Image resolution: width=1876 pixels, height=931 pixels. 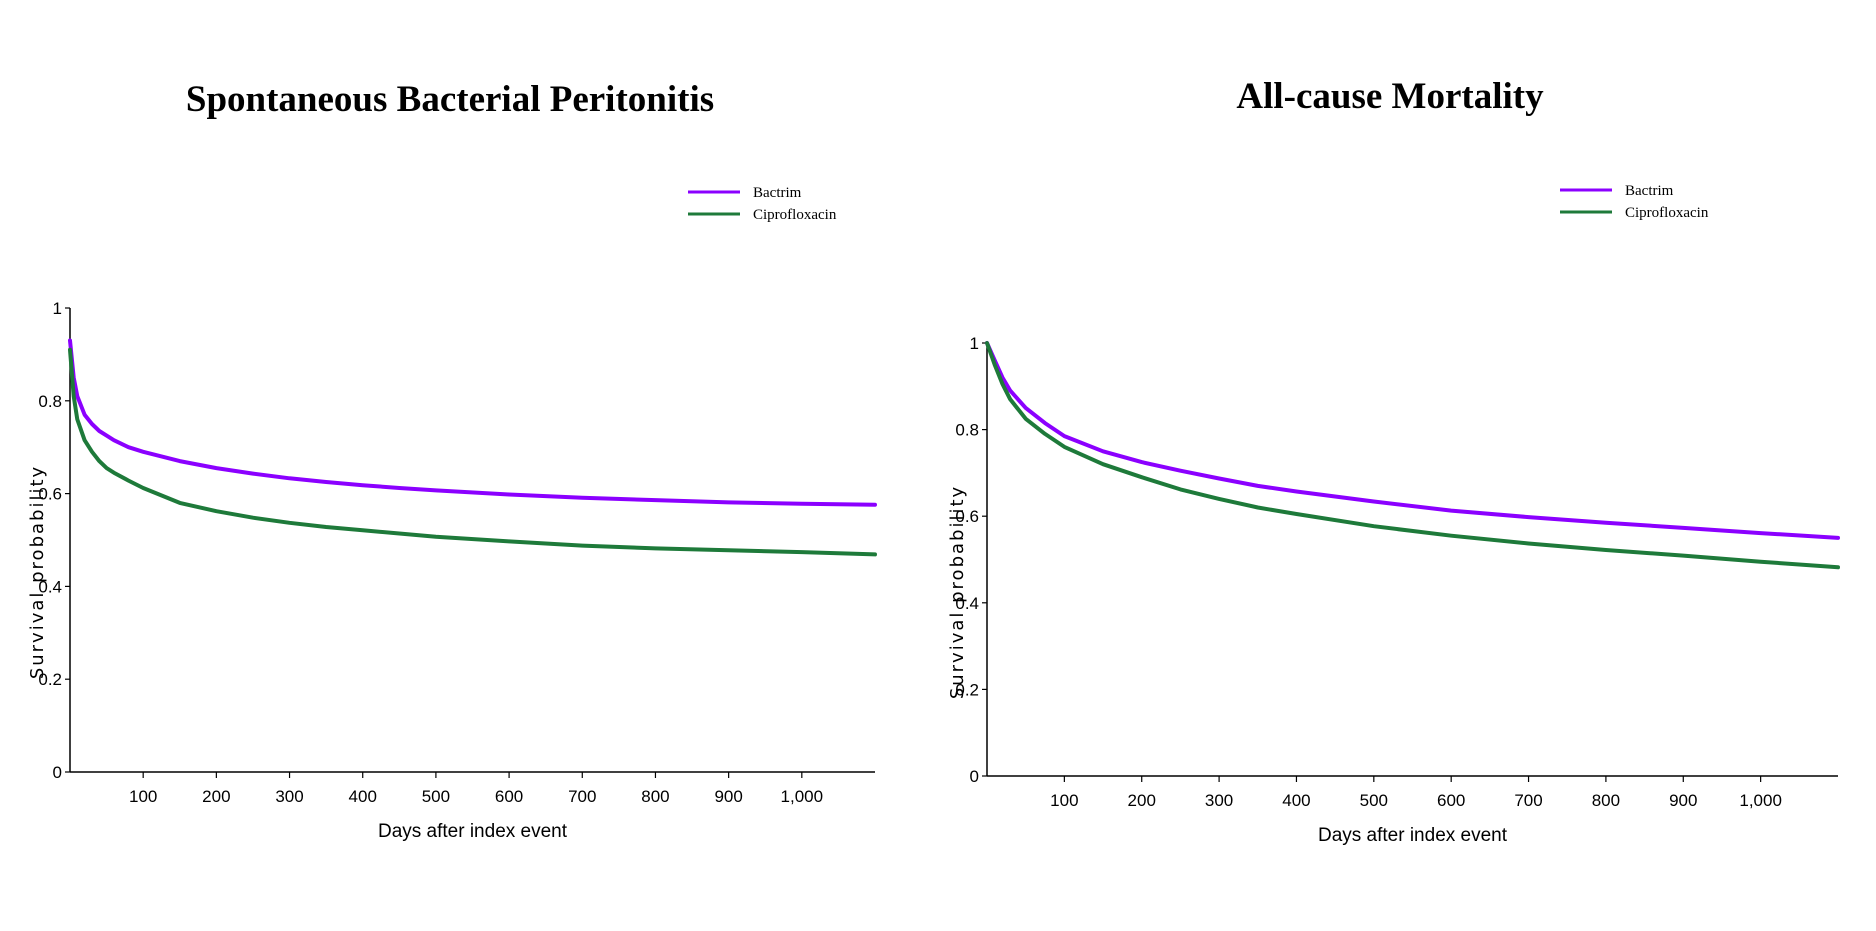 What do you see at coordinates (1390, 96) in the screenshot?
I see `chart-title-mortality: All-cause Mortality` at bounding box center [1390, 96].